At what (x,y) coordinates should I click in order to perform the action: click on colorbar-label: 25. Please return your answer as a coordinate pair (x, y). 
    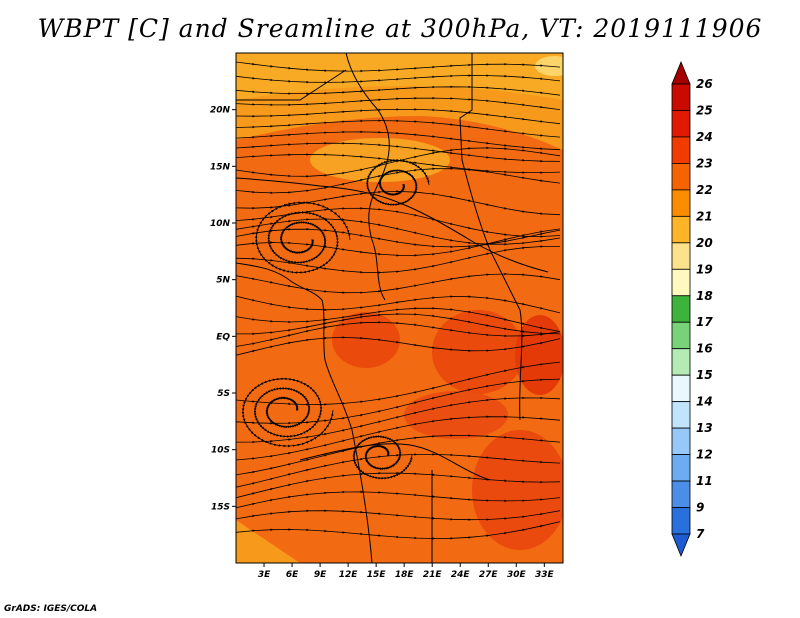
    Looking at the image, I should click on (704, 110).